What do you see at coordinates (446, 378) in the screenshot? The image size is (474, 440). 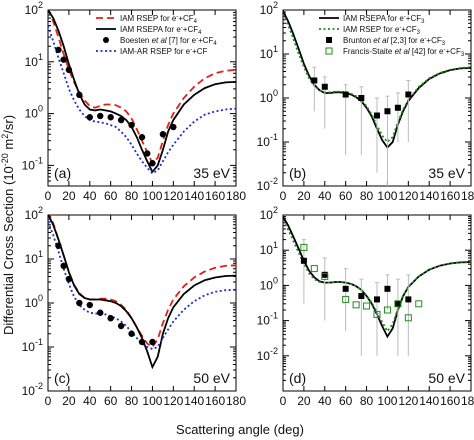 I see `energy-label: 50 eV` at bounding box center [446, 378].